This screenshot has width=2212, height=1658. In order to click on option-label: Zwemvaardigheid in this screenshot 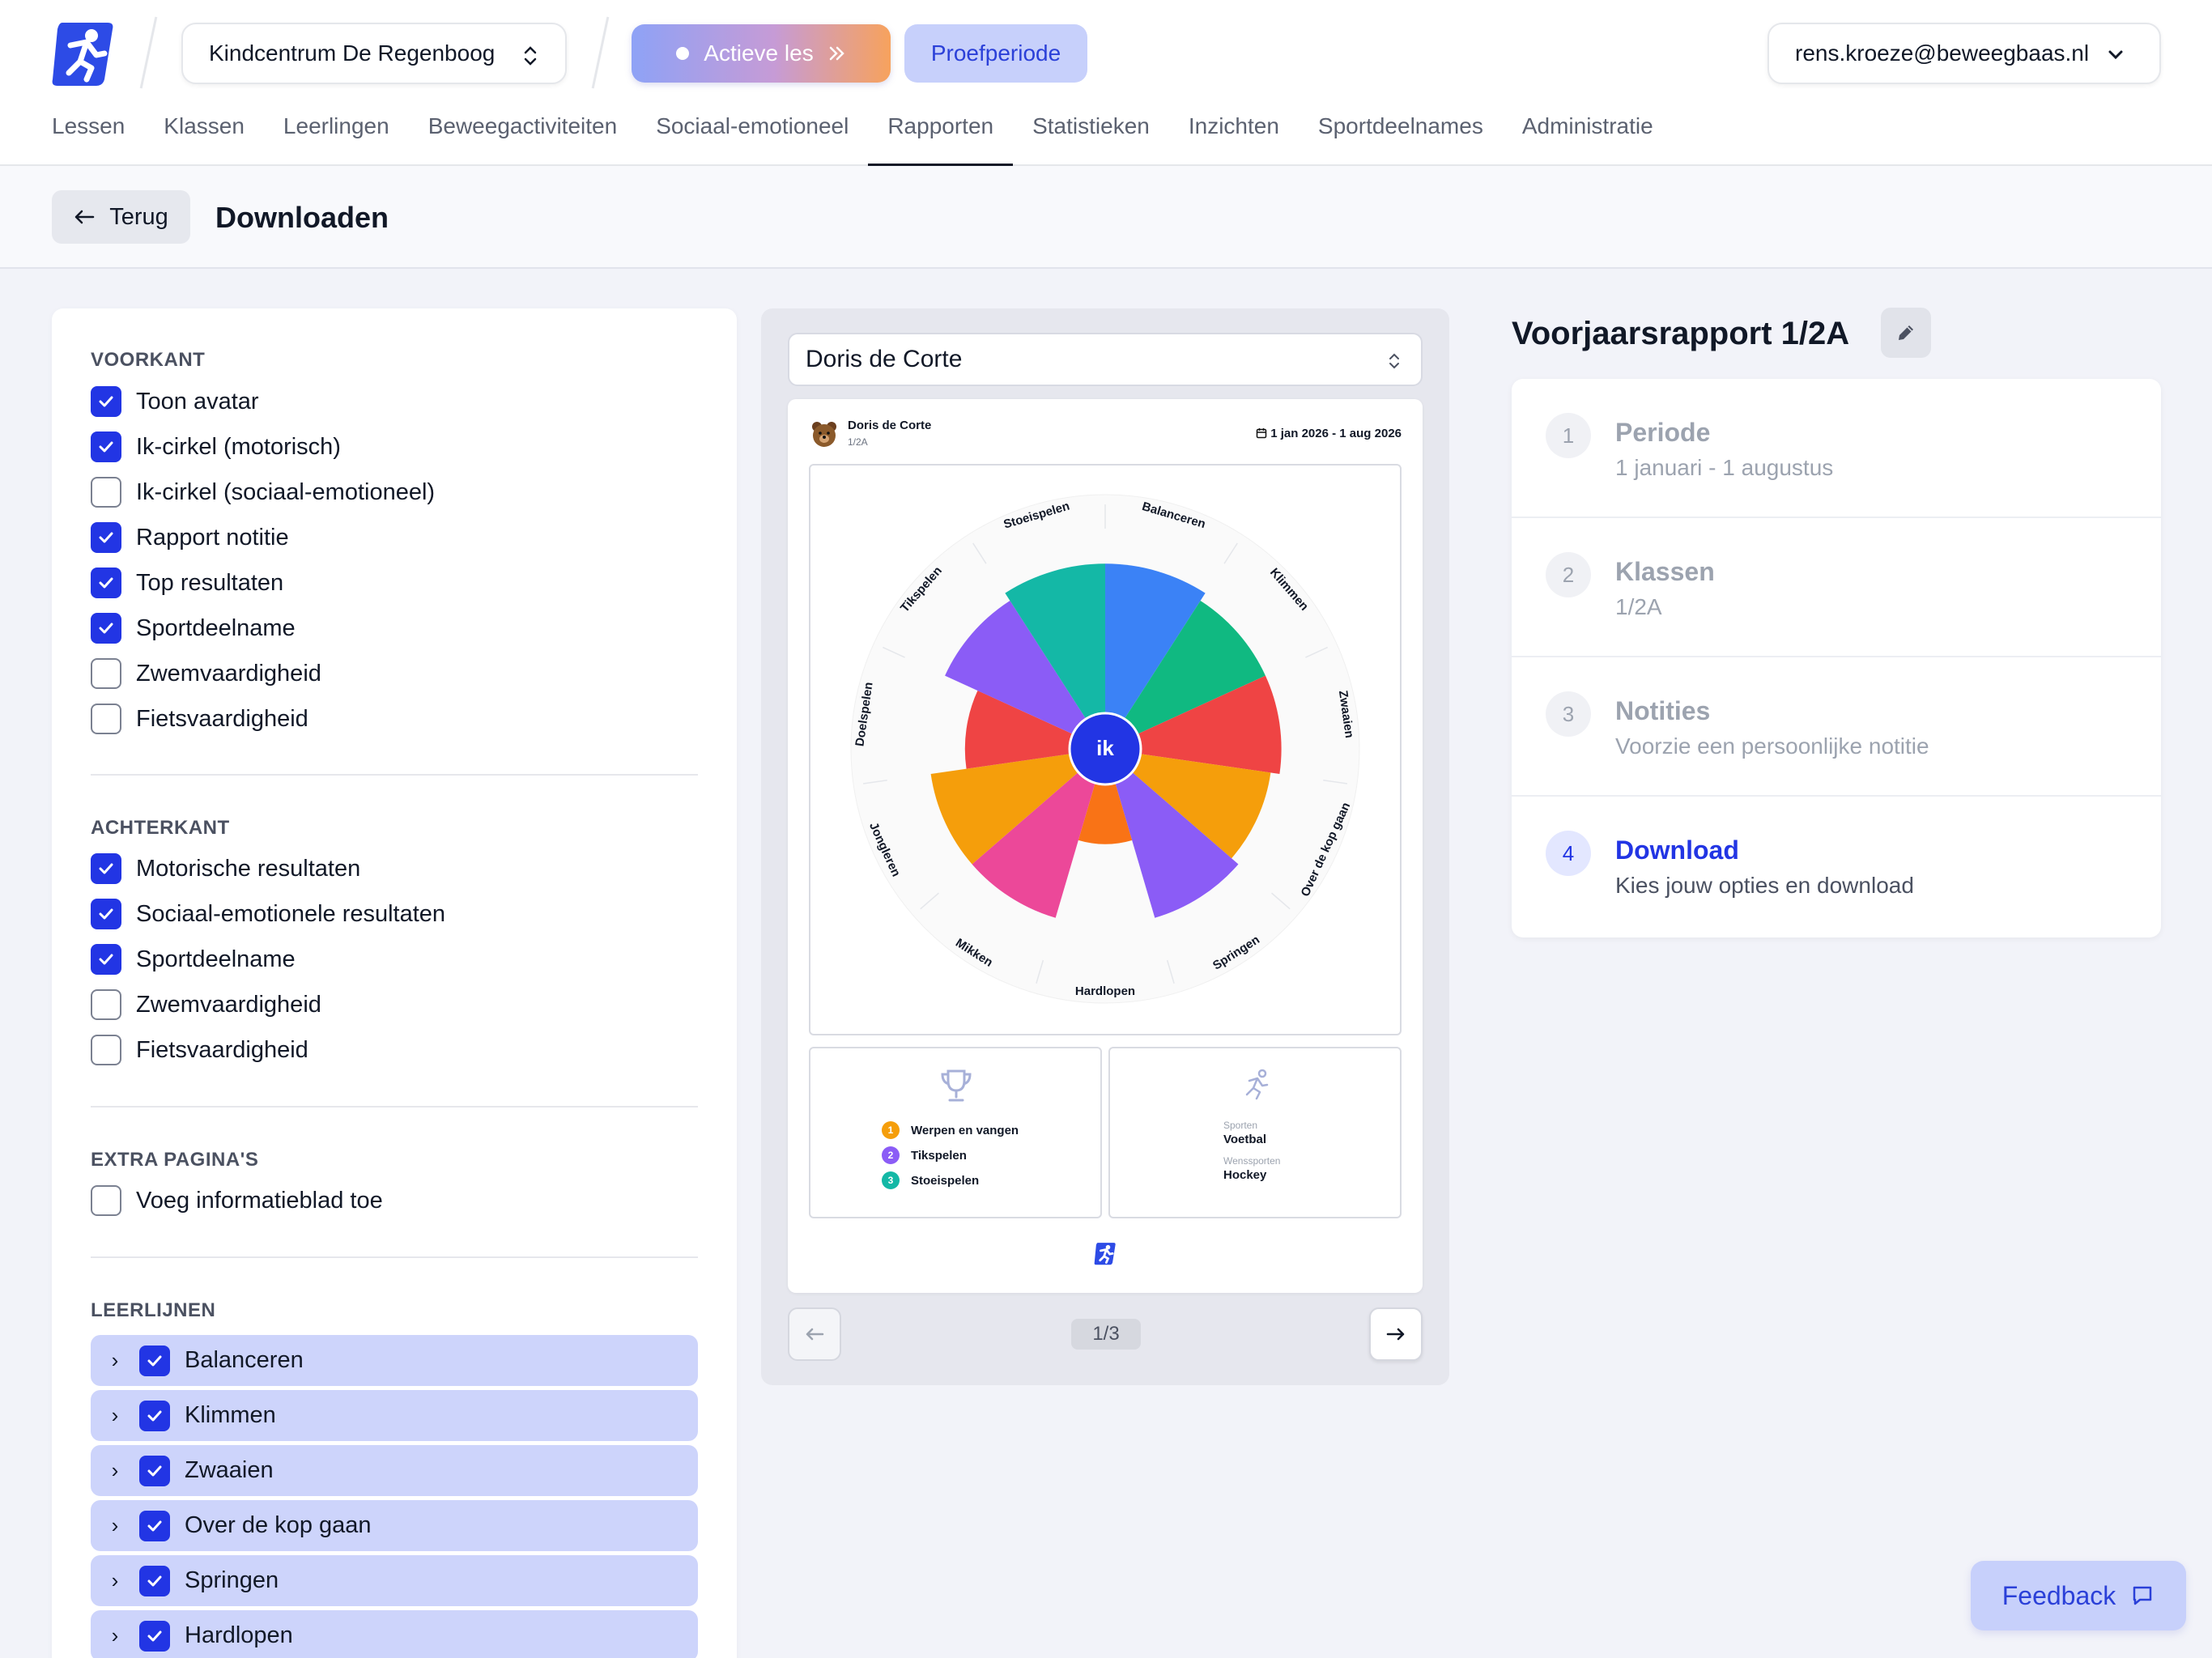, I will do `click(229, 673)`.